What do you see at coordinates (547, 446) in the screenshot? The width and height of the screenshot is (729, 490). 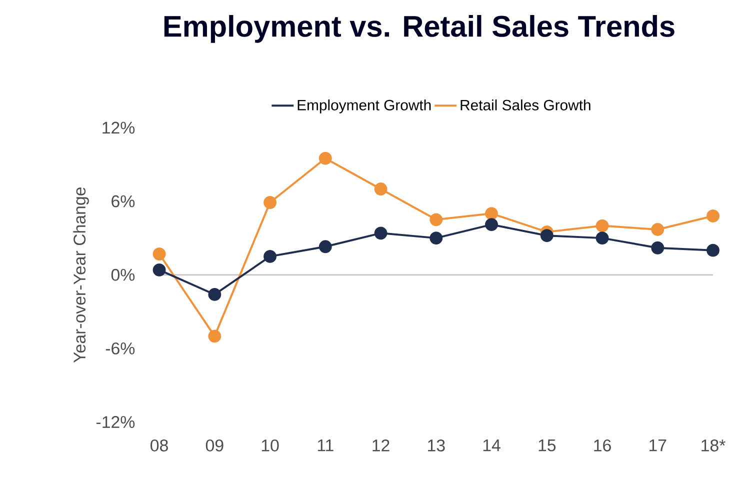 I see `x-tick-label: 15` at bounding box center [547, 446].